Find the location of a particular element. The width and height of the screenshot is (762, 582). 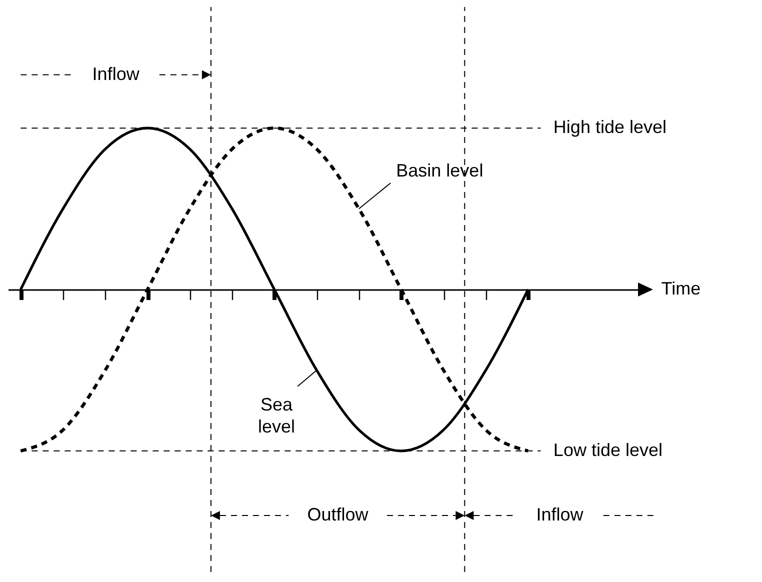

text: High tide level is located at coordinates (609, 127).